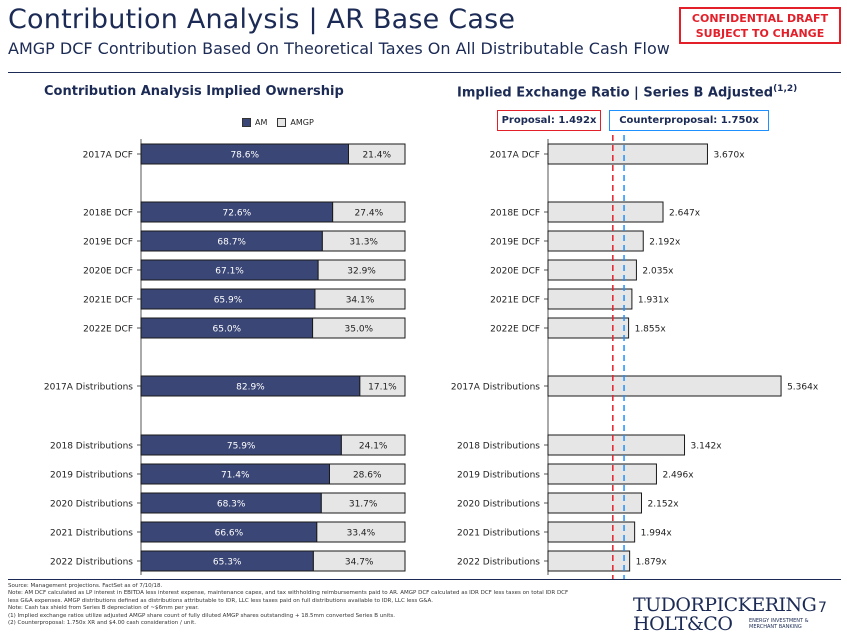 This screenshot has width=847, height=635. What do you see at coordinates (515, 156) in the screenshot?
I see `ratio-category-label: 2017A DCF` at bounding box center [515, 156].